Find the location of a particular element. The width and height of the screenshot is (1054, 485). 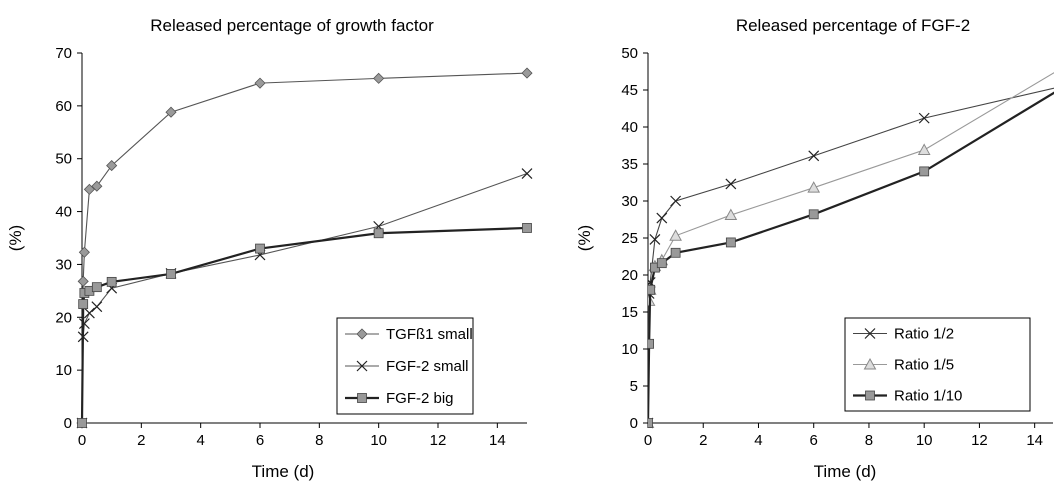

chart-title: Released percentage of FGF-2 is located at coordinates (853, 25).